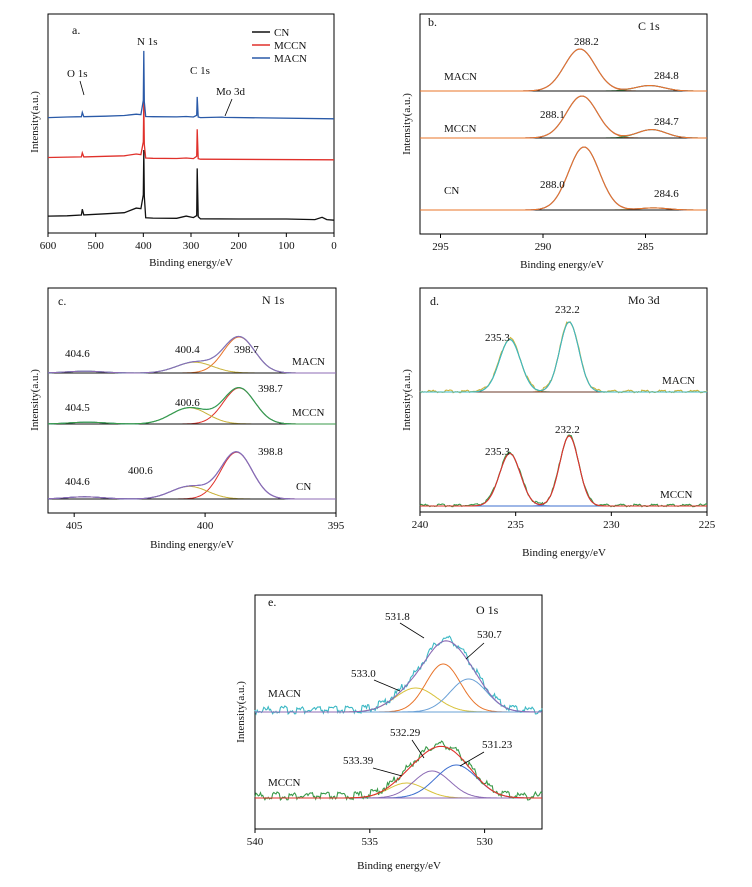 The image size is (752, 887). What do you see at coordinates (290, 46) in the screenshot?
I see `legend-label-mccn: MCCN` at bounding box center [290, 46].